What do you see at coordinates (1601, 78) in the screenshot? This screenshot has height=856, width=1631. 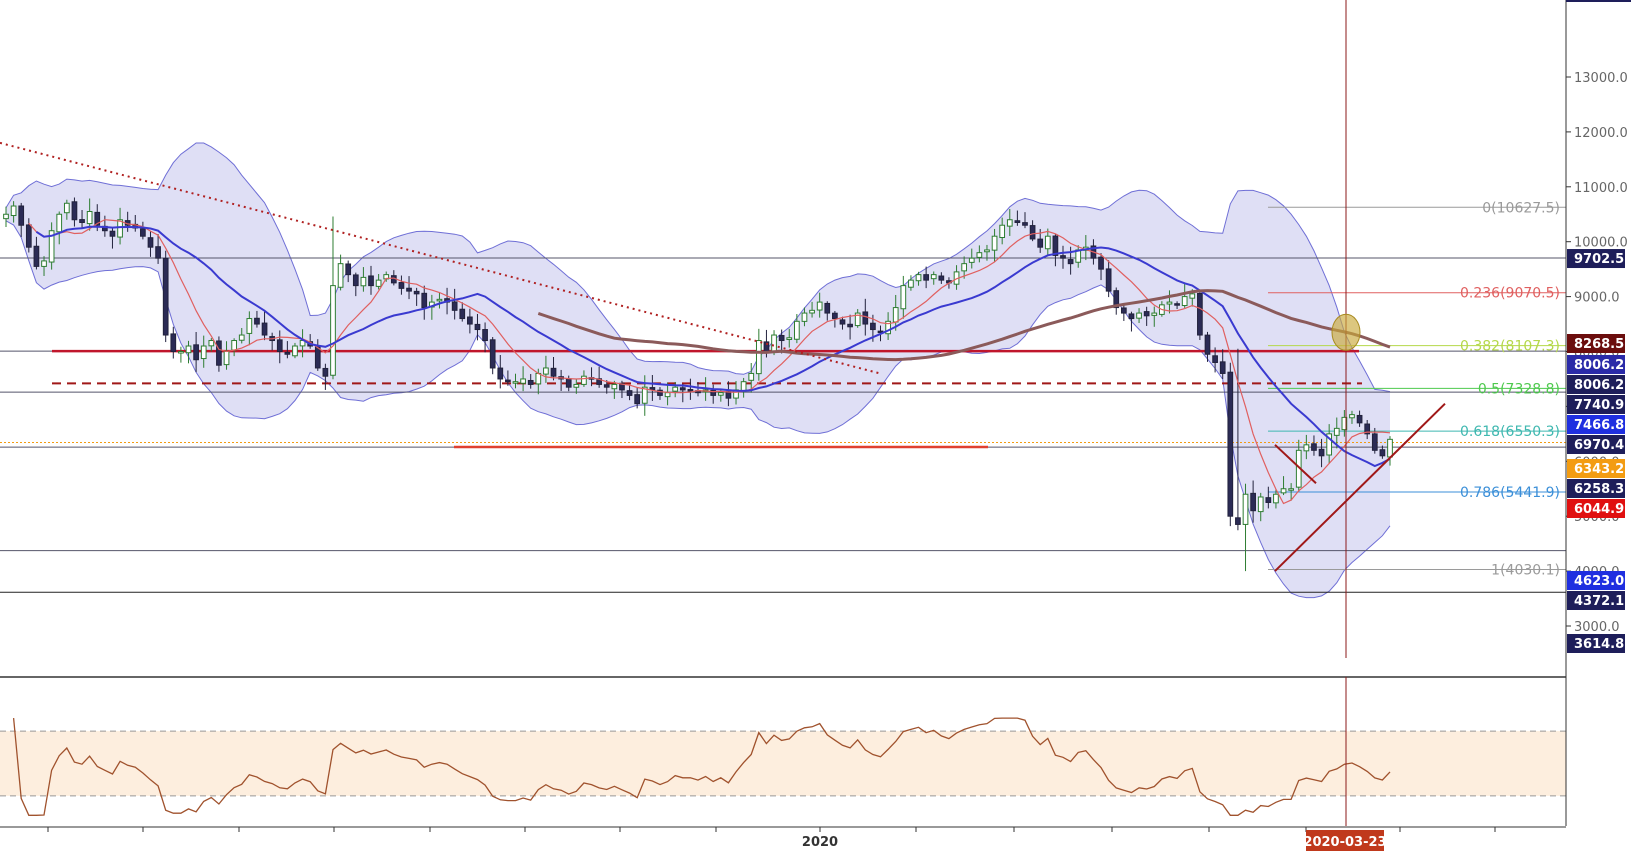 I see `y-tick-label: 13000.0` at bounding box center [1601, 78].